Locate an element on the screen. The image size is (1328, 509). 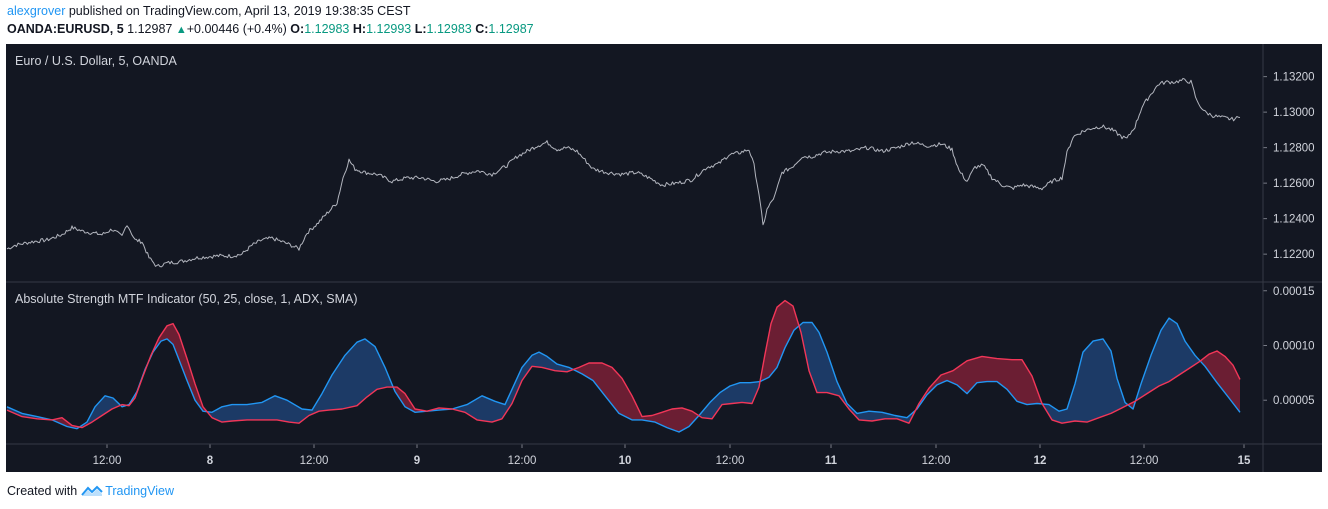
time-axis: 12:00 8 12:00 9 12:00 10 12:00 11 12:00 12 12:00 15 is located at coordinates (672, 455).